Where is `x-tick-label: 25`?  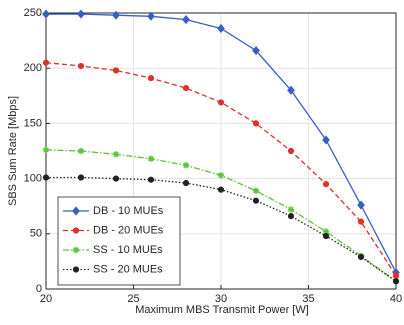
x-tick-label: 25 is located at coordinates (133, 299).